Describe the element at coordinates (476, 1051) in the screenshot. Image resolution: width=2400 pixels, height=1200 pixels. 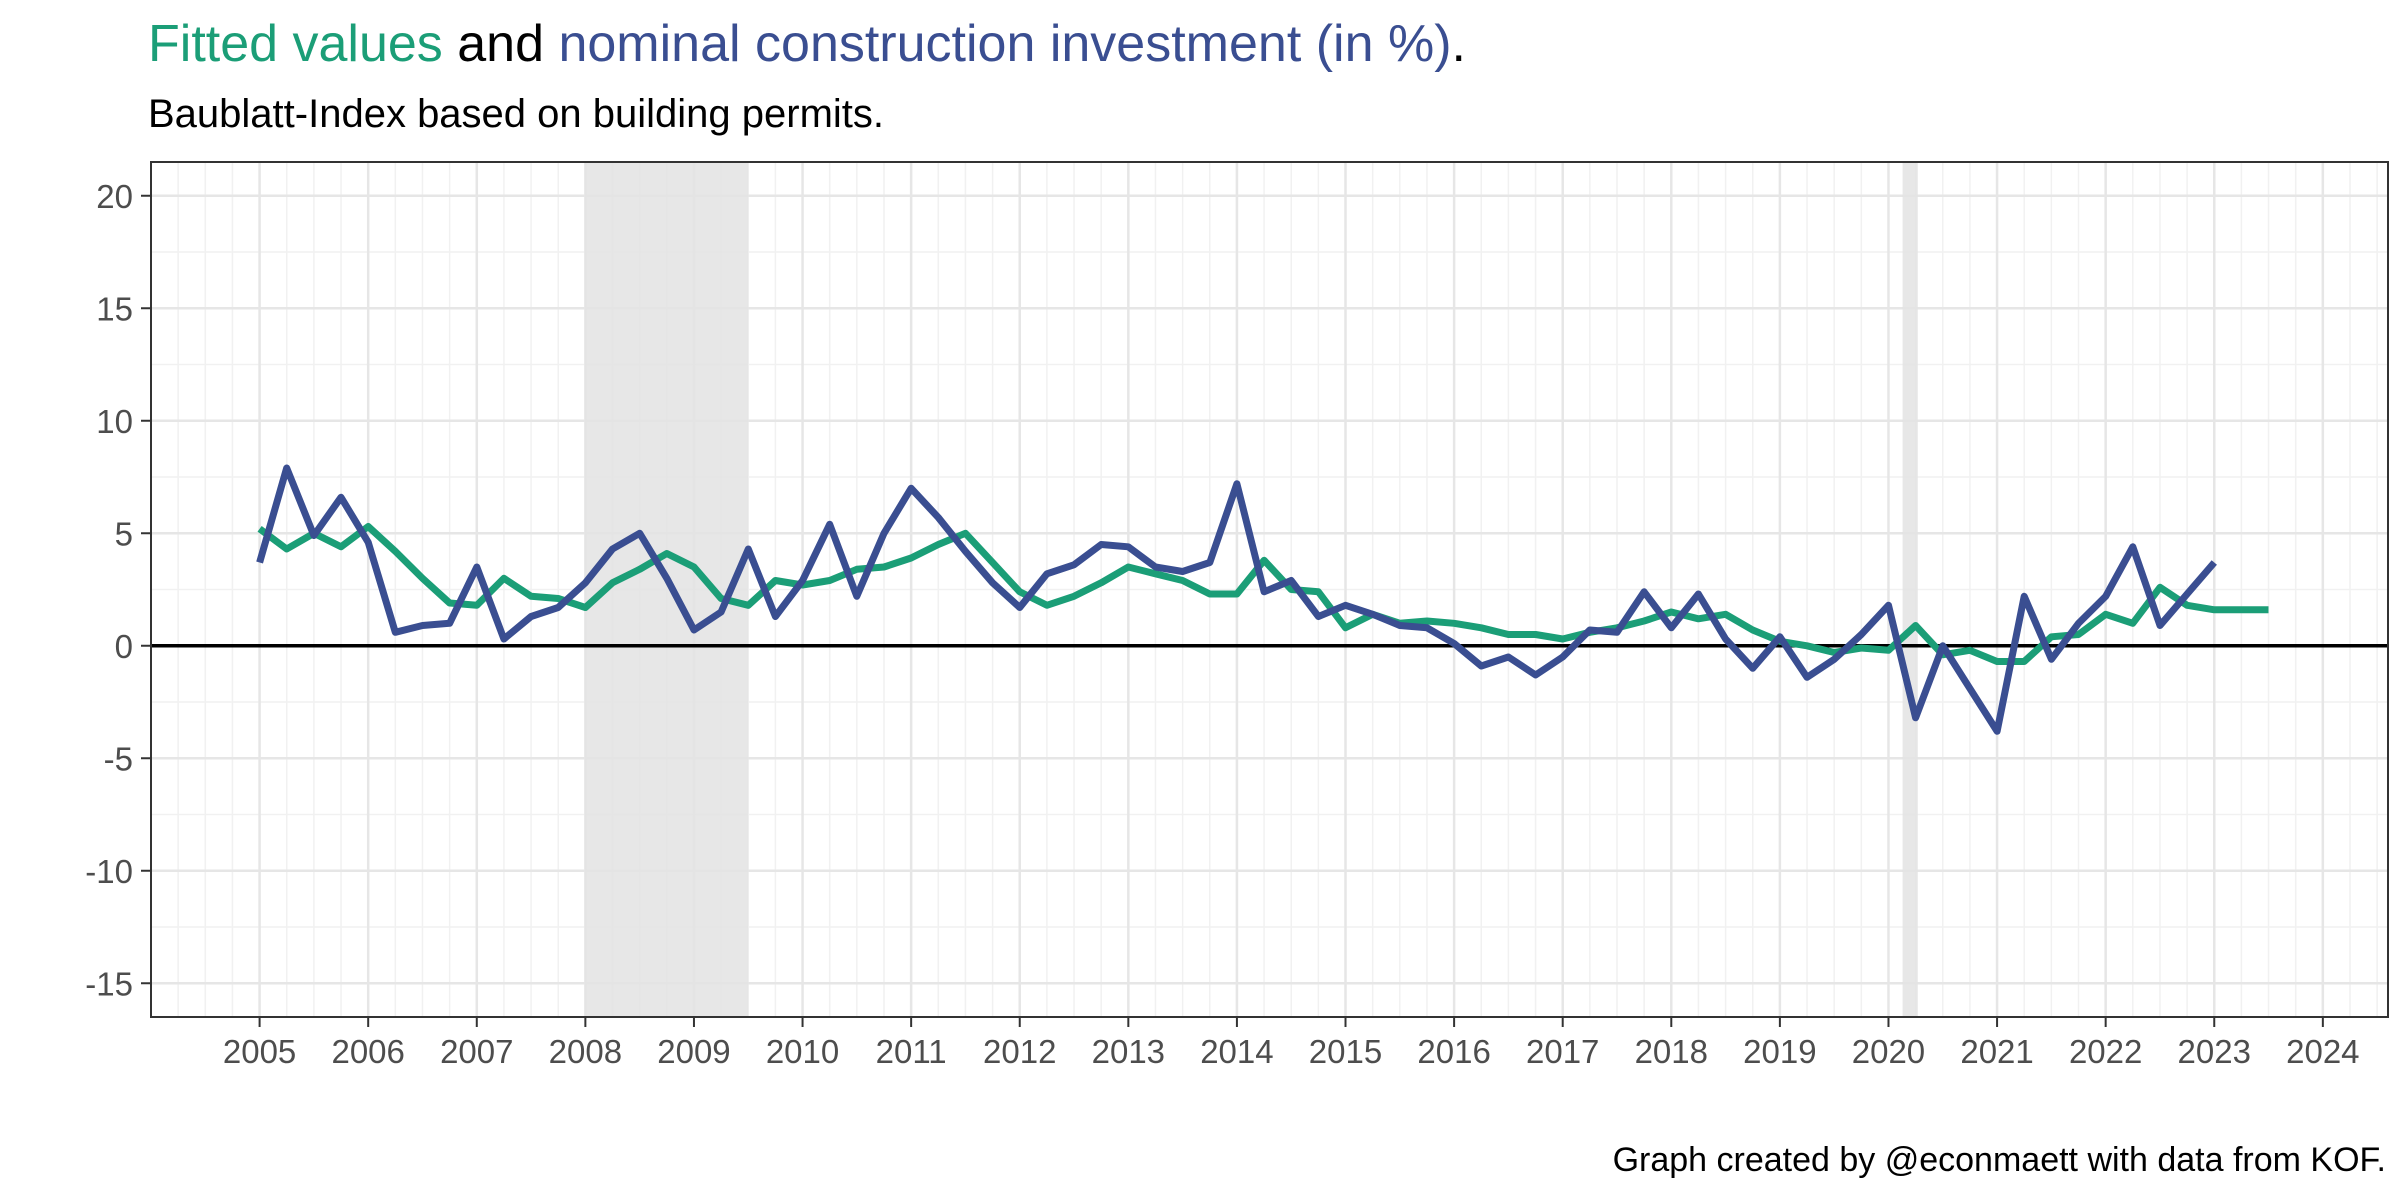
I see `x-tick-label: 2007` at that location.